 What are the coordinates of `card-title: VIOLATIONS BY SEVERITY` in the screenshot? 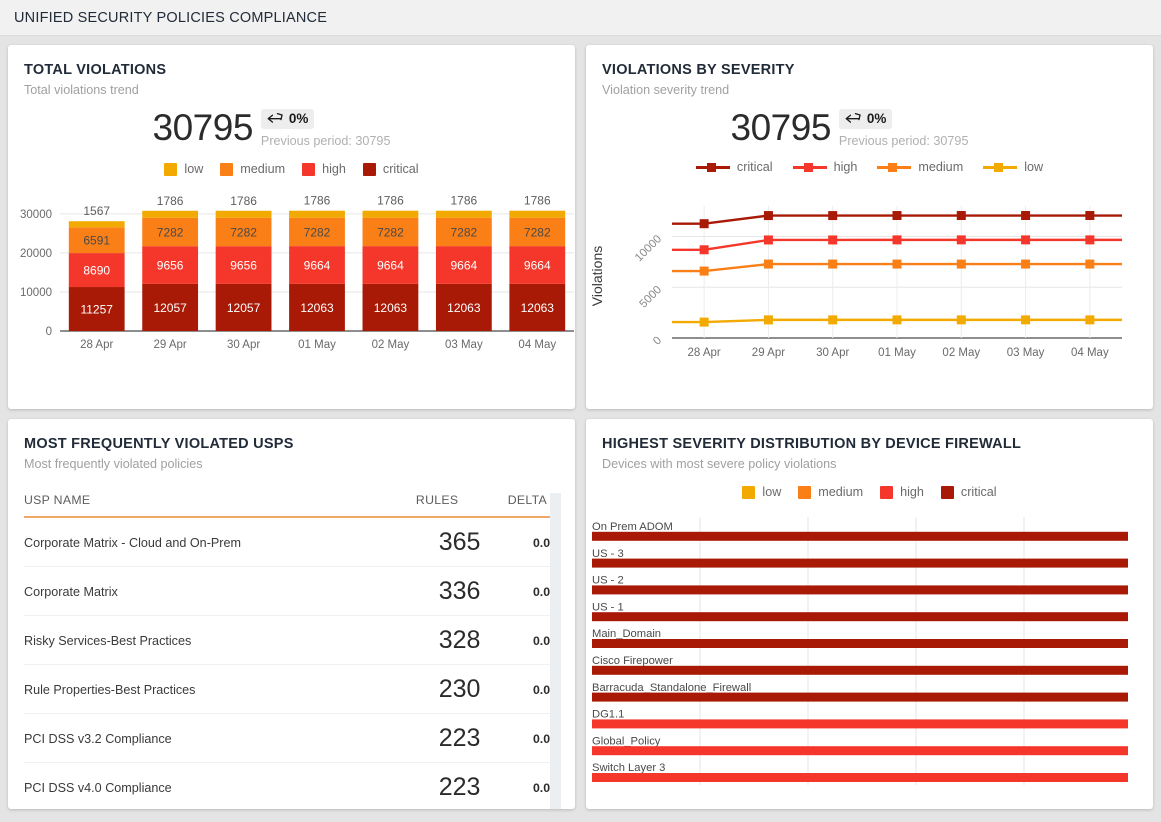 It's located at (698, 70).